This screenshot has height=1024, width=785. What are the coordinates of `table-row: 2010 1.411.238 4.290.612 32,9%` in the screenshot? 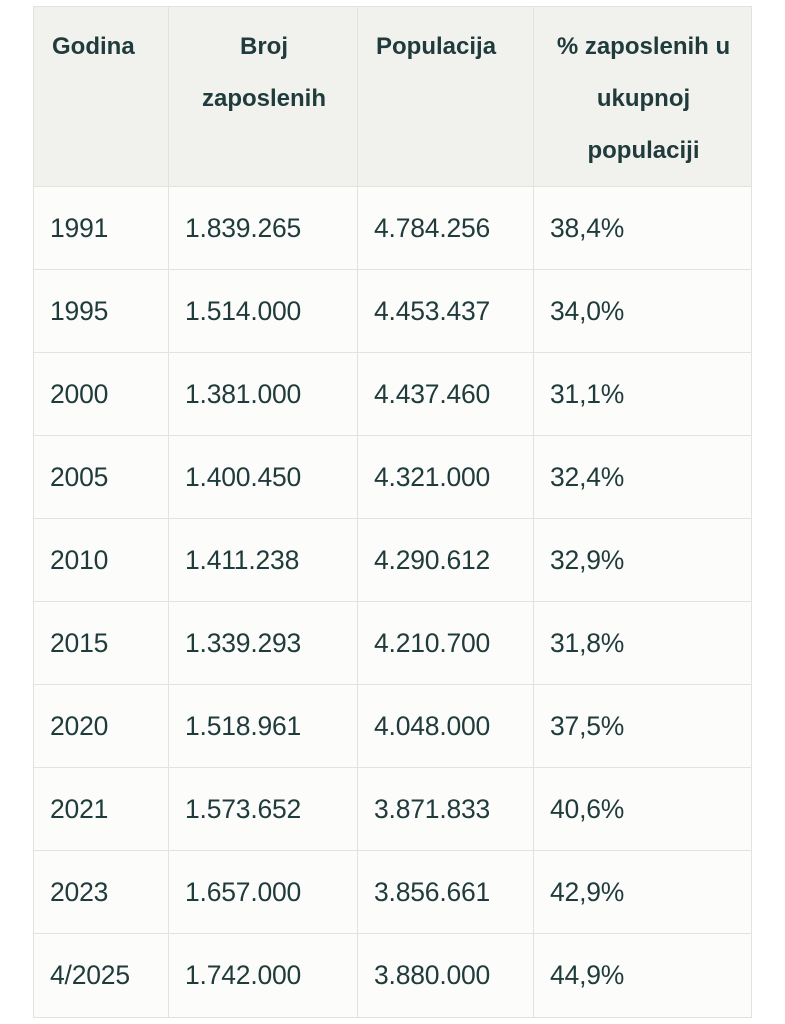 It's located at (392, 560).